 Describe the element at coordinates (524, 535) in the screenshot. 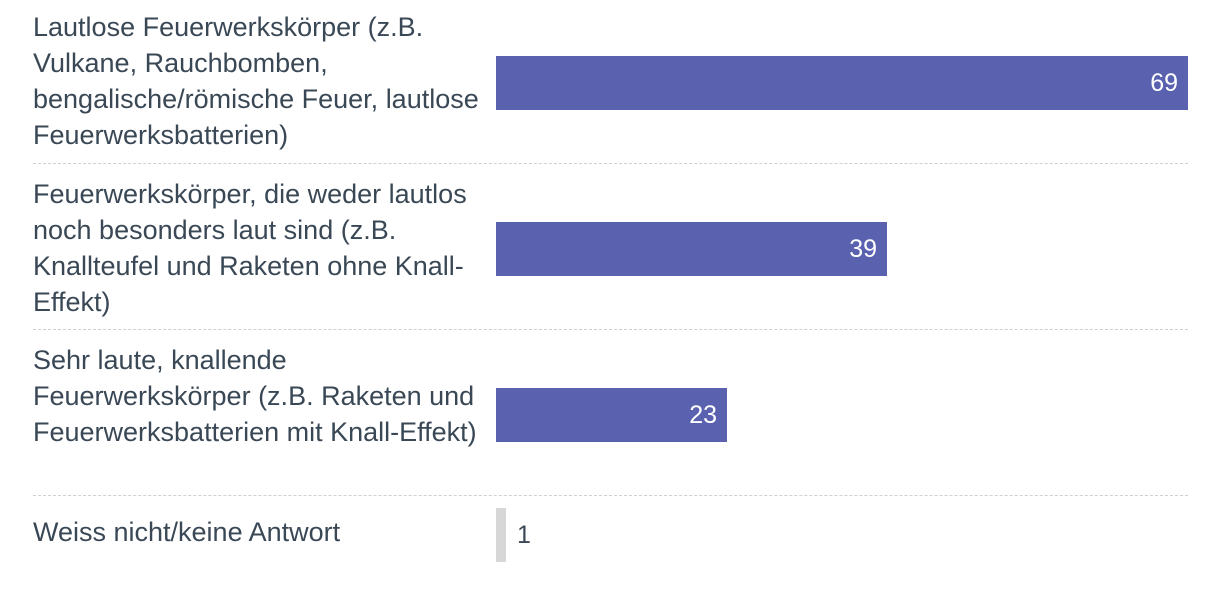

I see `bar-value-label: 1` at that location.